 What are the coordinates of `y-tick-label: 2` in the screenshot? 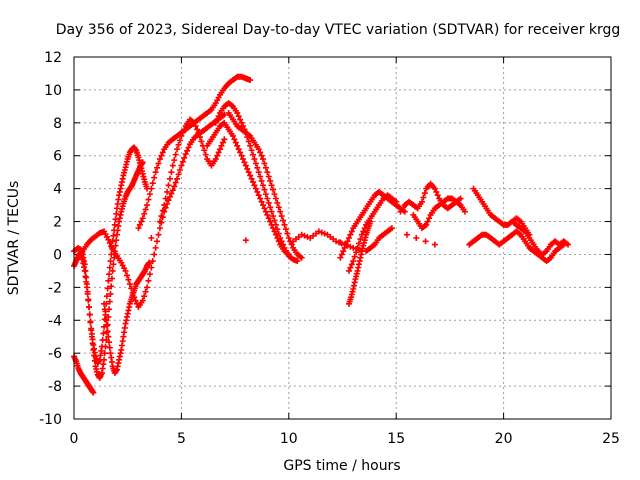 It's located at (57, 223).